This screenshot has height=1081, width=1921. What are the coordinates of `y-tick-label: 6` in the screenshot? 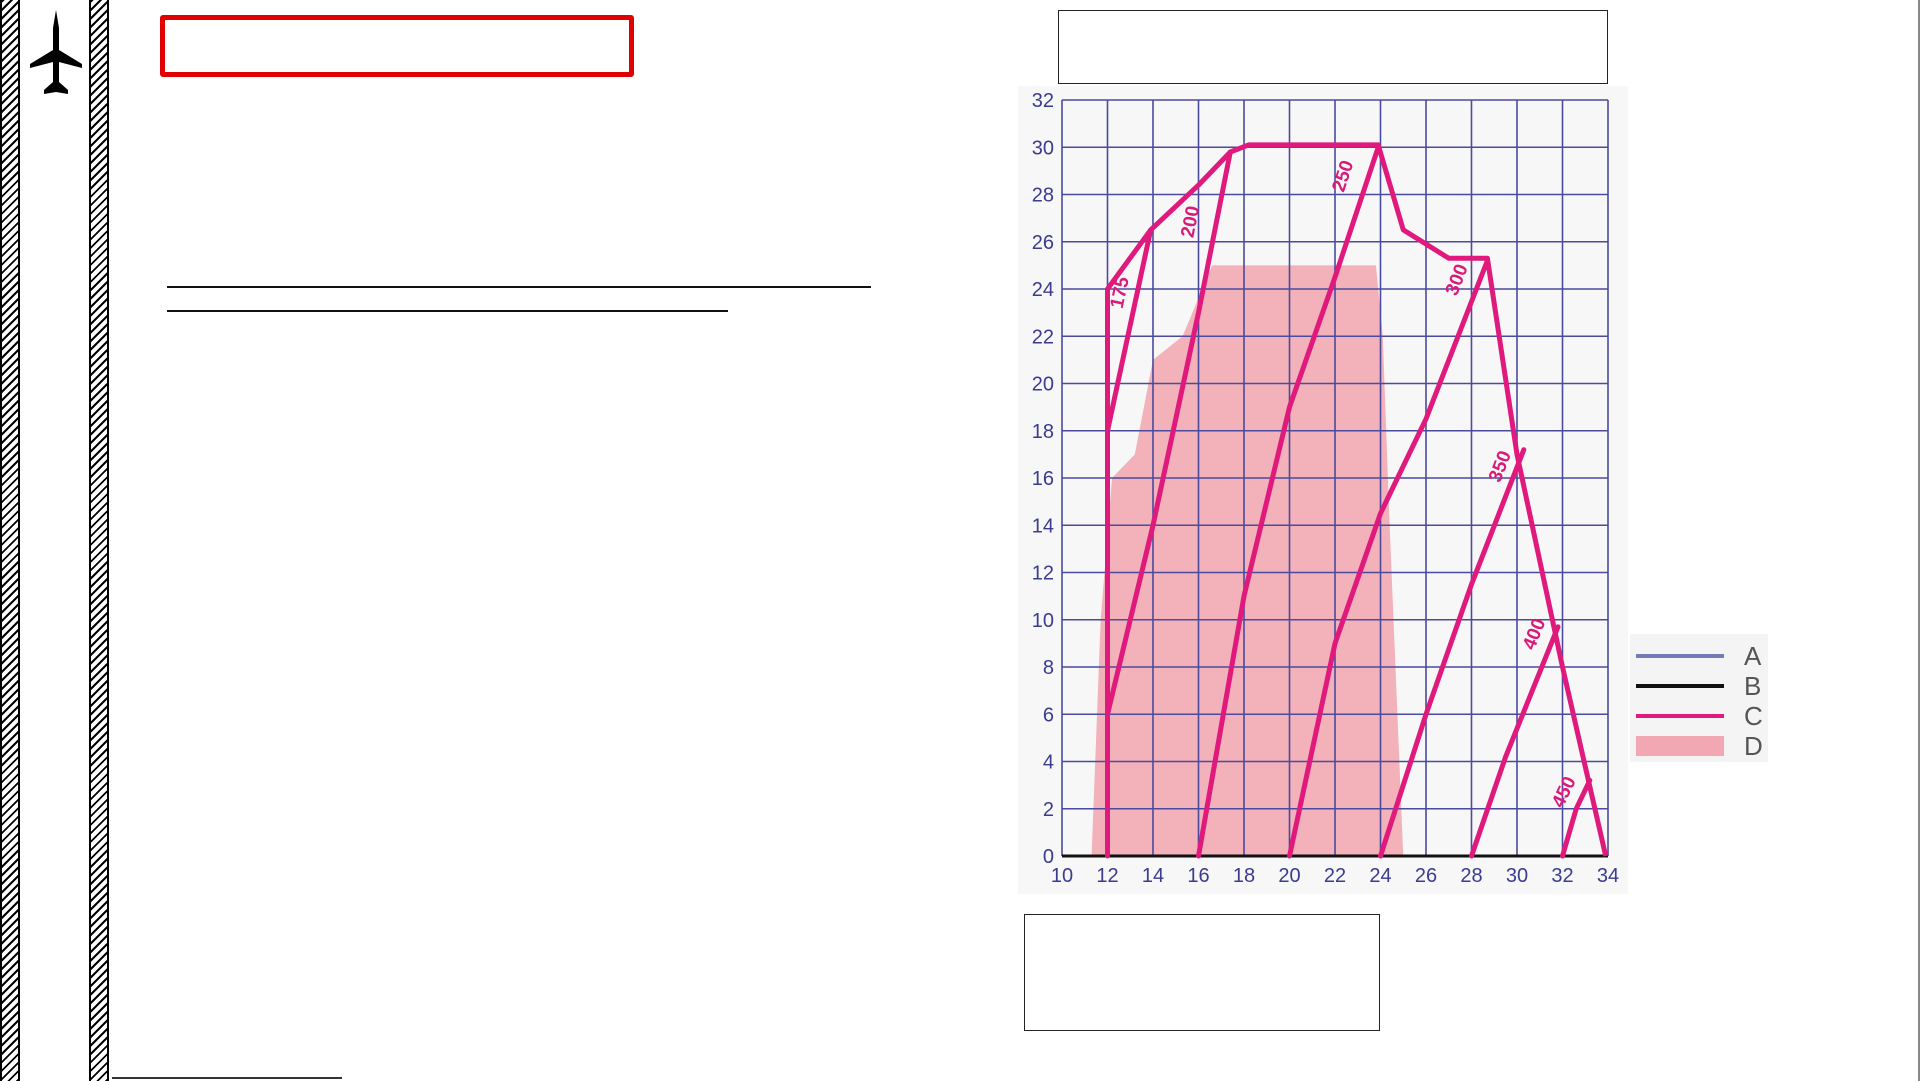 It's located at (1048, 715).